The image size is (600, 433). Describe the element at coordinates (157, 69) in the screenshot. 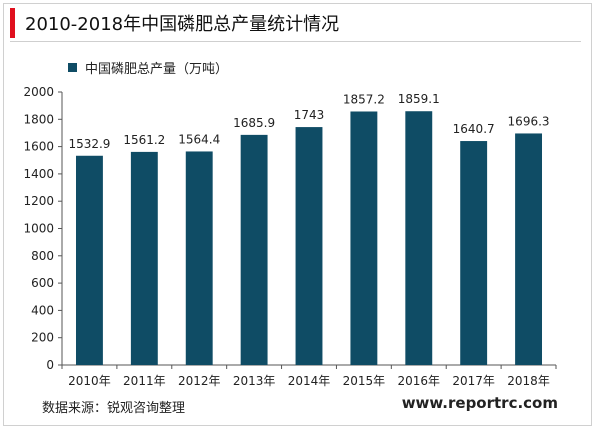

I see `legend-label: 中国磷肥总产量（万吨）` at that location.